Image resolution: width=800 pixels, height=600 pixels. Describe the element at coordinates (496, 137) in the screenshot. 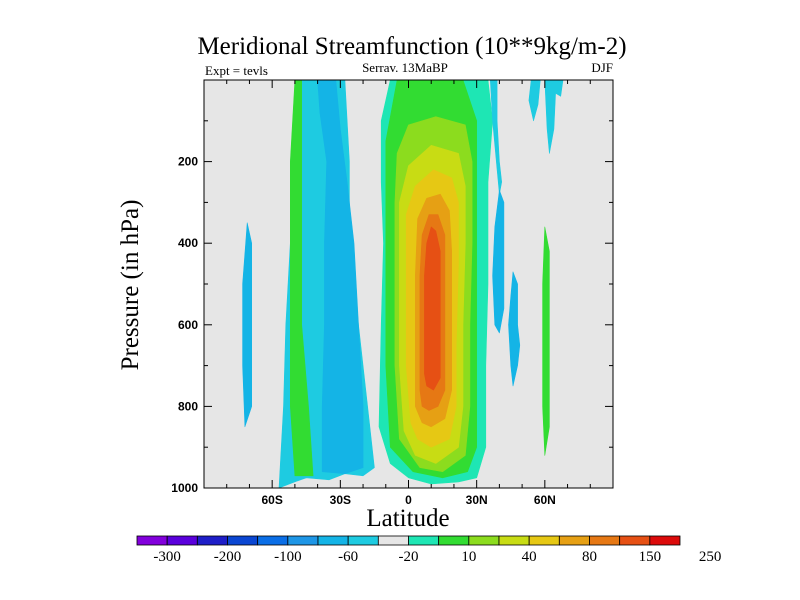

I see `contour-nh-cyan-upper` at that location.